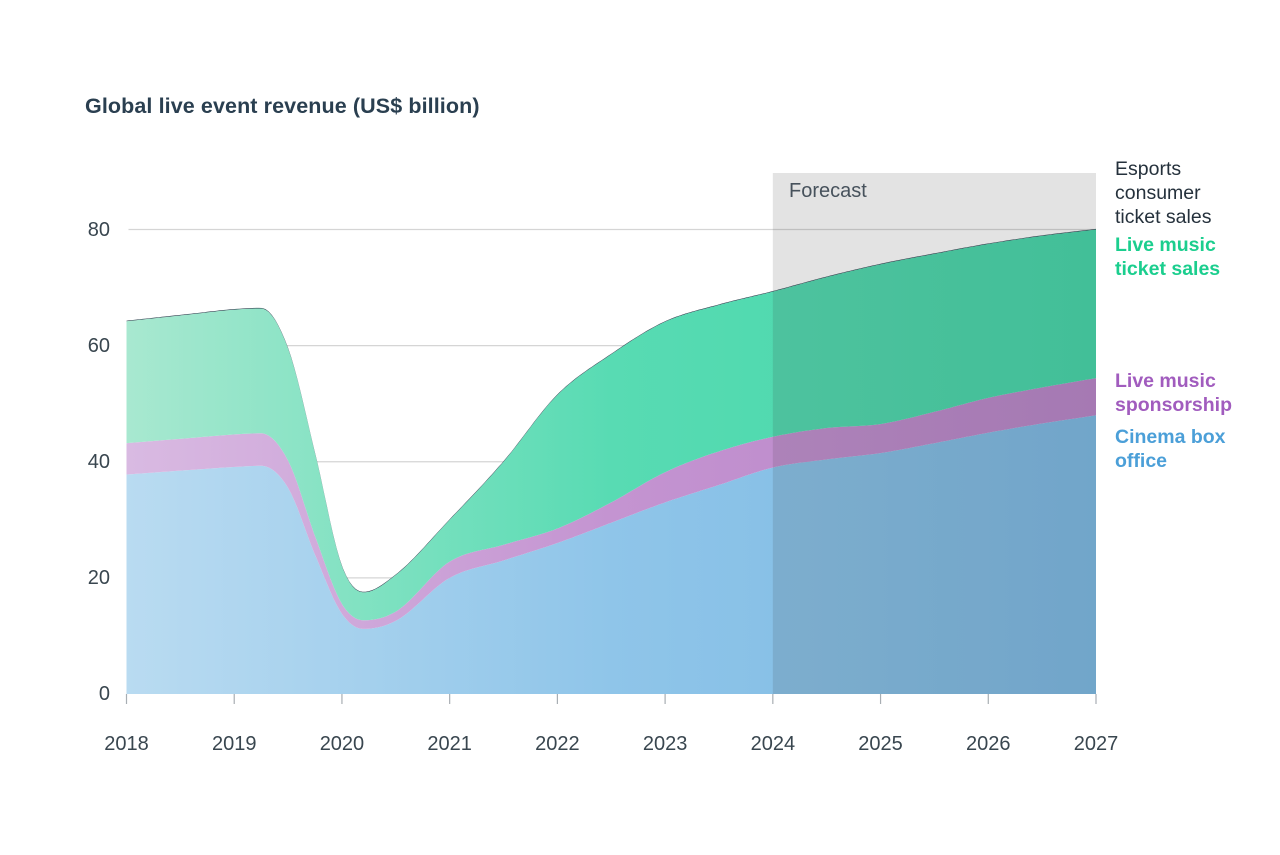  Describe the element at coordinates (988, 744) in the screenshot. I see `x-axis-tick-label-2026: 2026` at that location.